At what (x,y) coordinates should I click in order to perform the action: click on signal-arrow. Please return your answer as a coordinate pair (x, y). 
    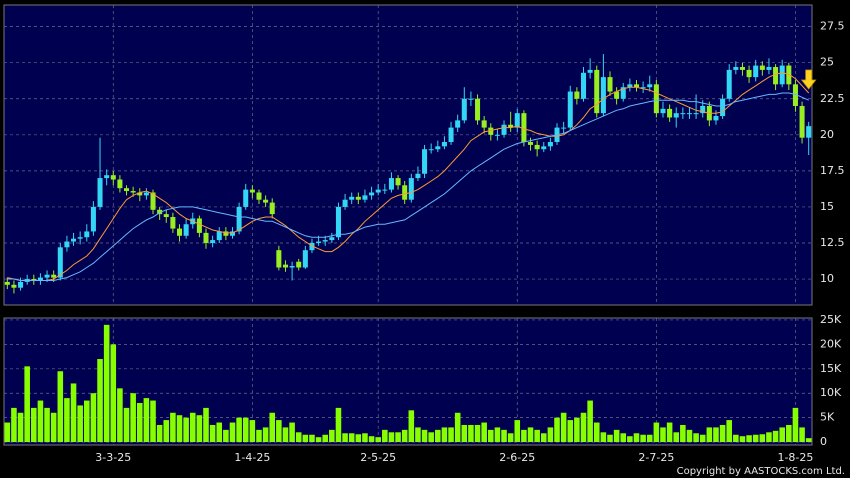
    Looking at the image, I should click on (808, 79).